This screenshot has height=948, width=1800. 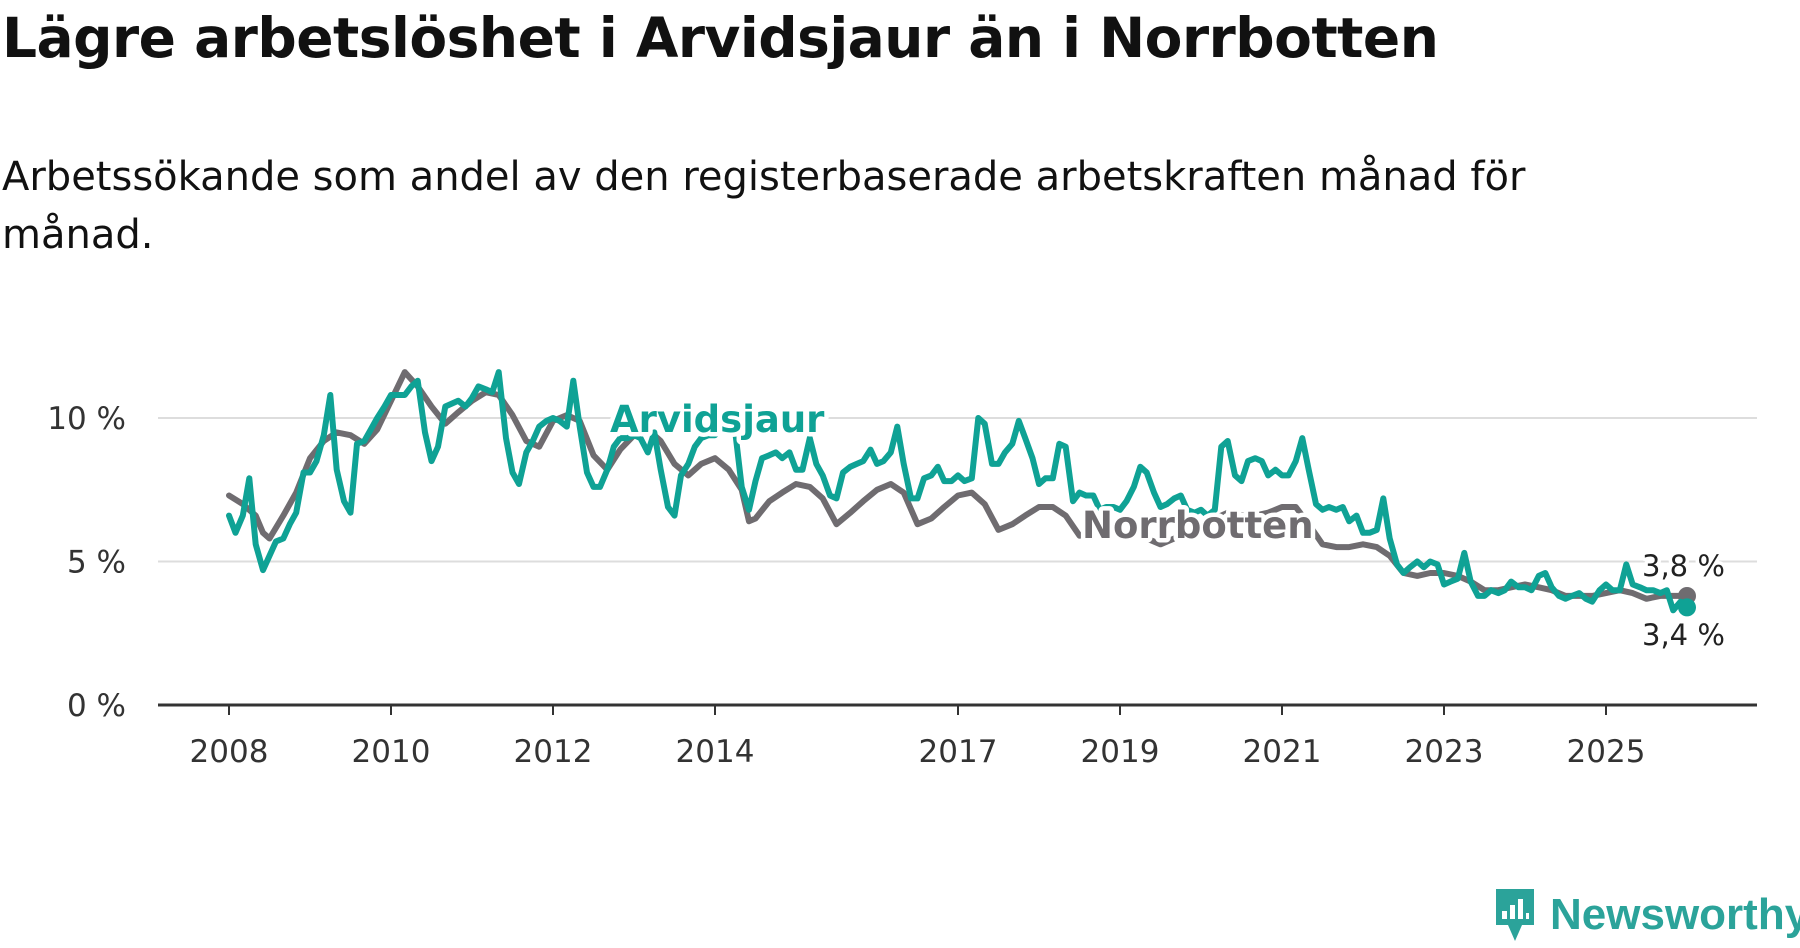 What do you see at coordinates (96, 563) in the screenshot?
I see `y-tick-label: 5 %` at bounding box center [96, 563].